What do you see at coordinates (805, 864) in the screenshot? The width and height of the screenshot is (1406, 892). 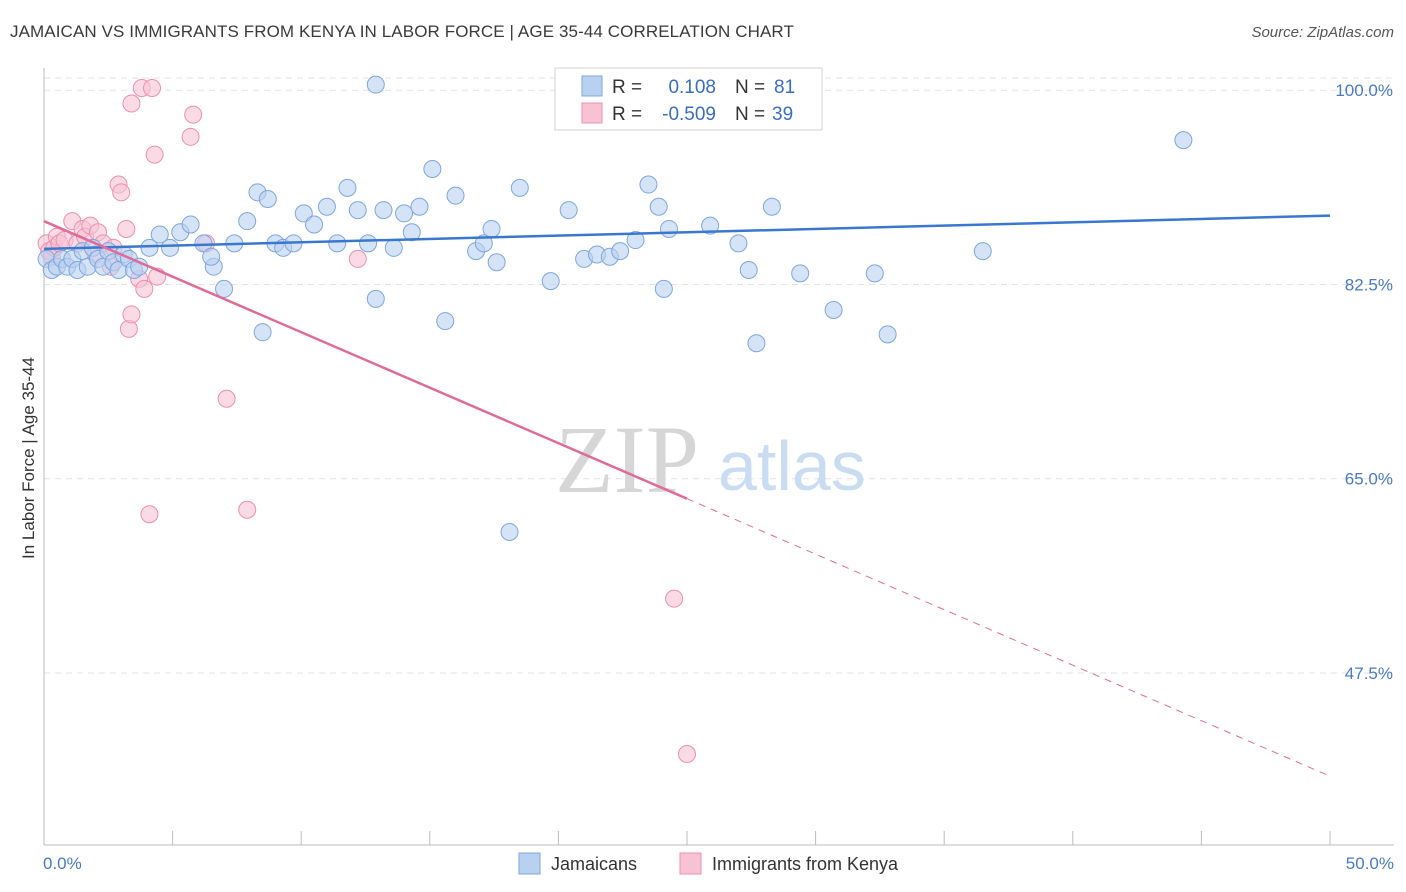 I see `bottom-legend-kenya: Immigrants from Kenya` at bounding box center [805, 864].